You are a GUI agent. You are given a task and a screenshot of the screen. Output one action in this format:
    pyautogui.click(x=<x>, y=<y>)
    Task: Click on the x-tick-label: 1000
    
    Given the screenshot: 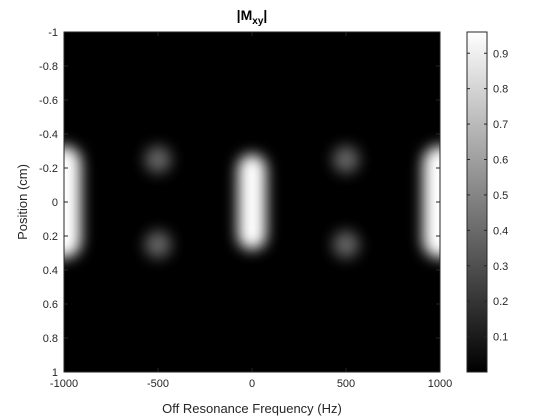 What is the action you would take?
    pyautogui.click(x=440, y=384)
    